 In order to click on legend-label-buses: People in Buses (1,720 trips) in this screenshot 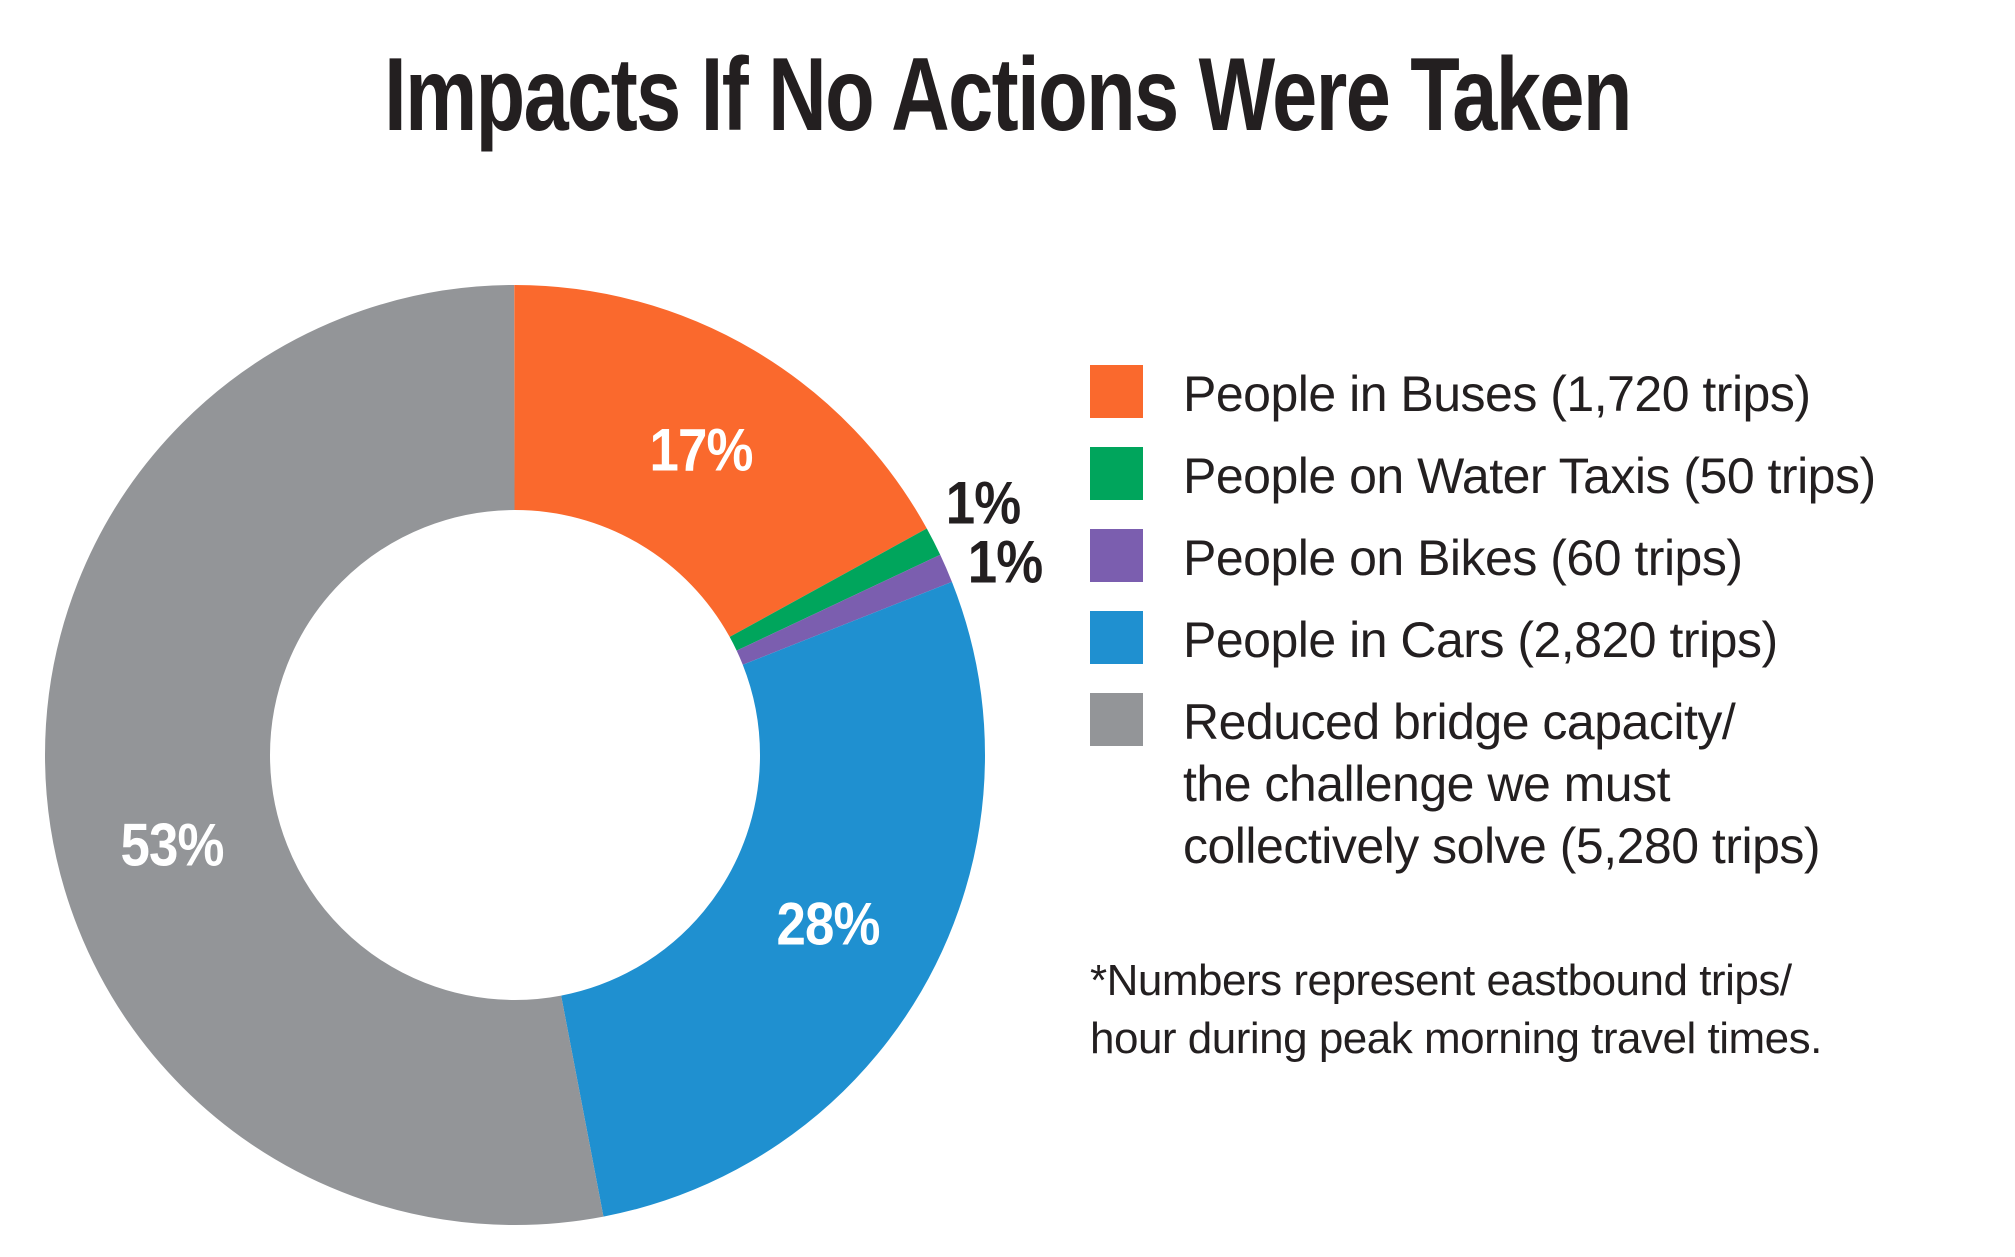, I will do `click(1497, 394)`.